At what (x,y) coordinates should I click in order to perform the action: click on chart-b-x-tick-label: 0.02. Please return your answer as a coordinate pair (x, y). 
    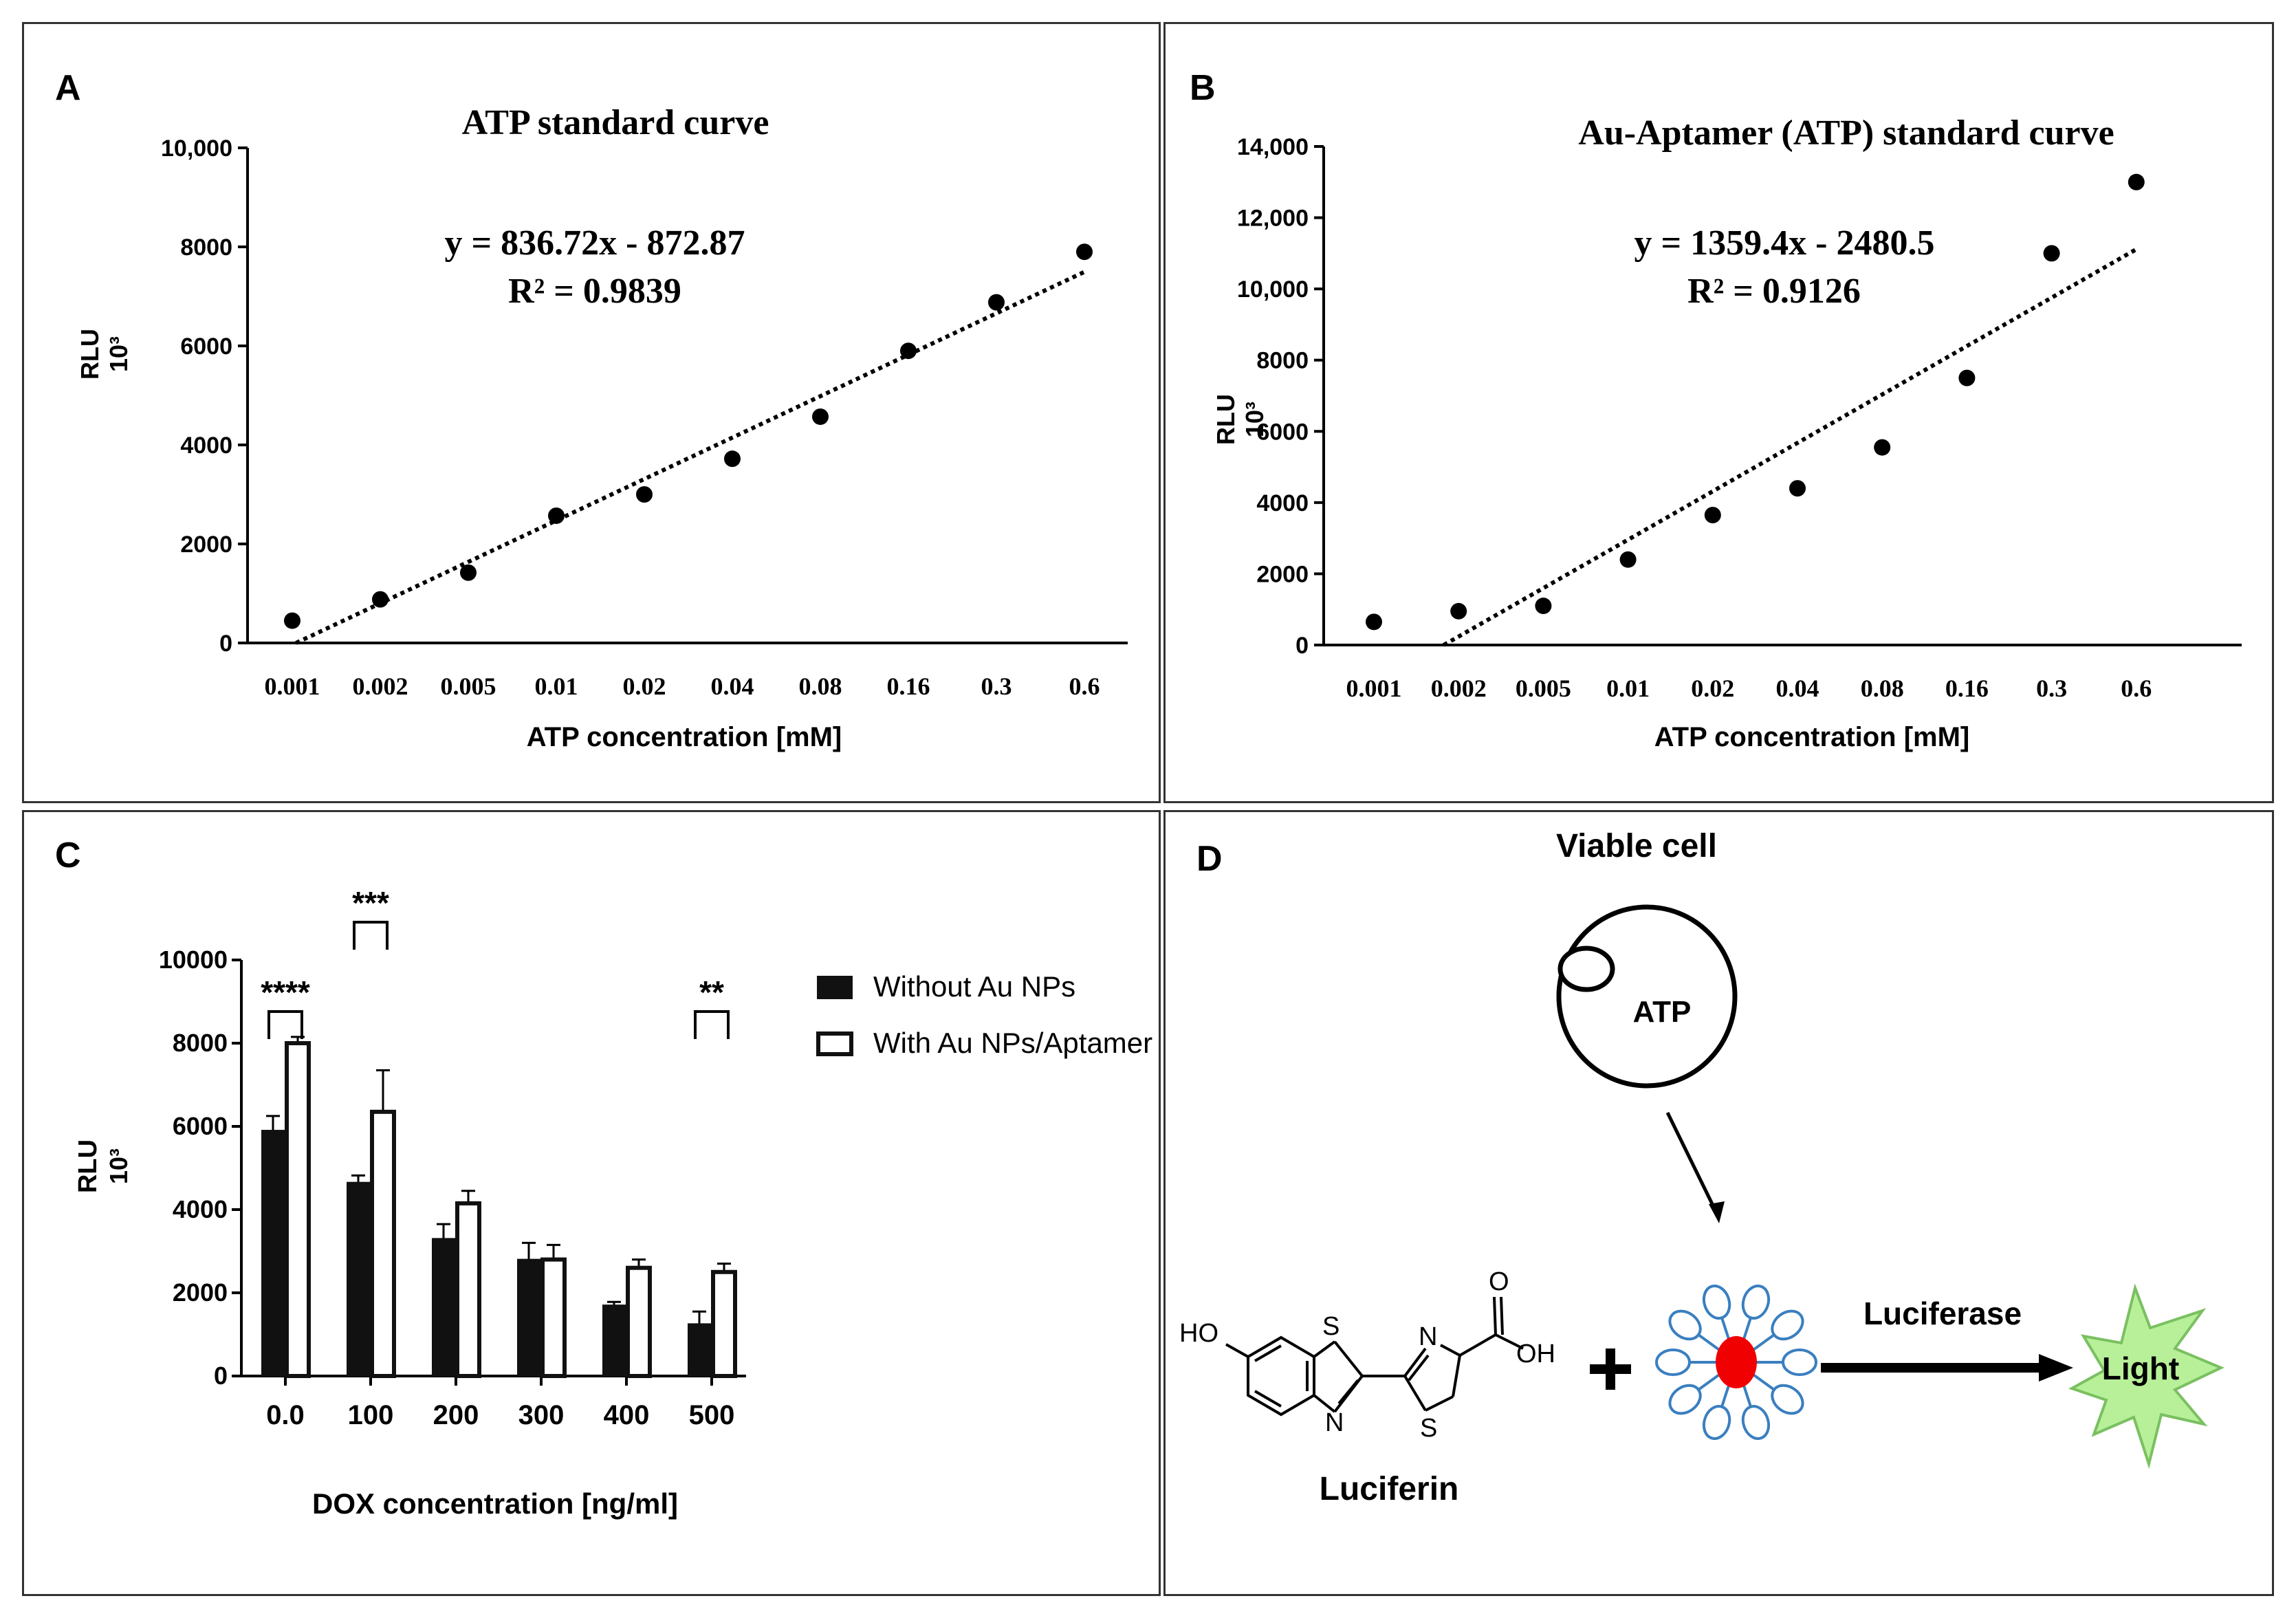
    Looking at the image, I should click on (1713, 688).